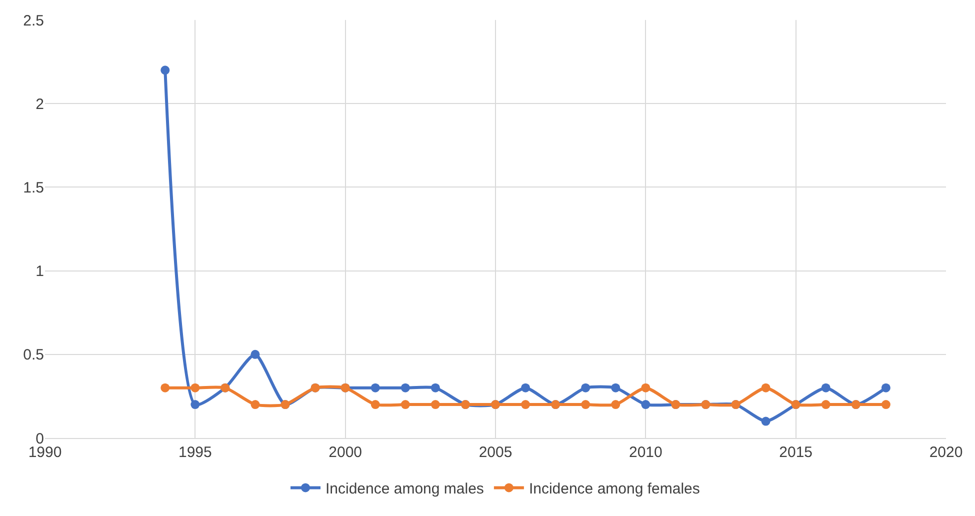  I want to click on y-tick-label: 2, so click(40, 104).